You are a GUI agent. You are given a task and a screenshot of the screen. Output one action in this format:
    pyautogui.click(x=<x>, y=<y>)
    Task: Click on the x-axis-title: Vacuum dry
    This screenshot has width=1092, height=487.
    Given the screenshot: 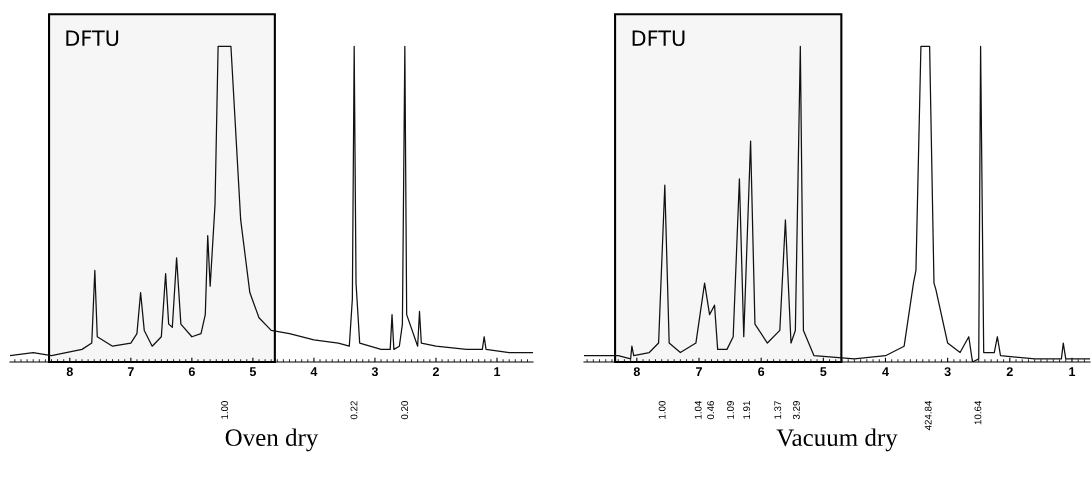 What is the action you would take?
    pyautogui.click(x=837, y=440)
    